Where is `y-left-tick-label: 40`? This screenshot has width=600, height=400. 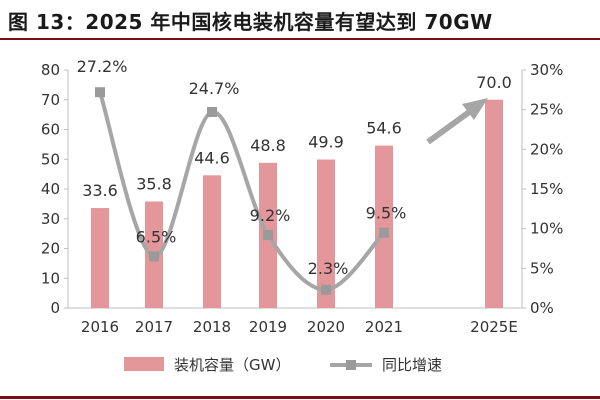 y-left-tick-label: 40 is located at coordinates (50, 189).